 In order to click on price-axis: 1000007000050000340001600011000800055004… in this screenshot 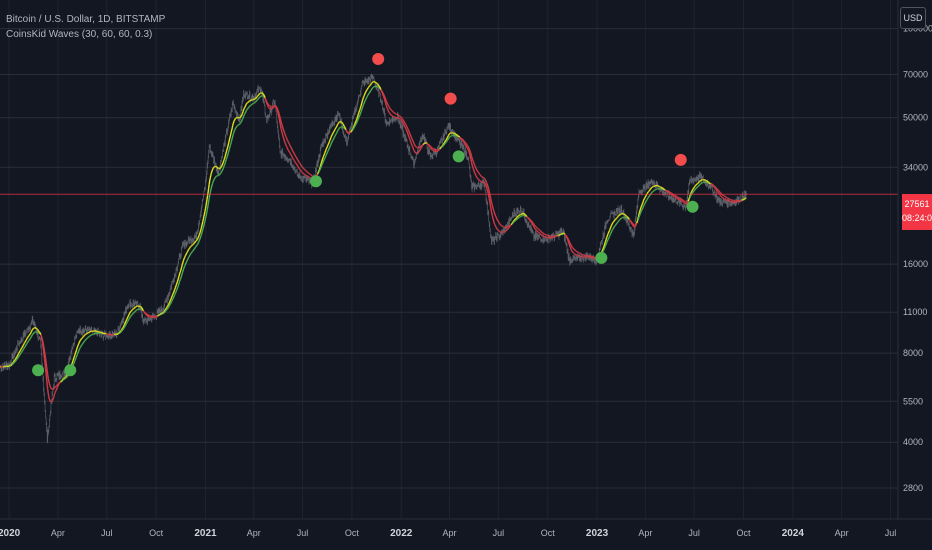, I will do `click(914, 275)`.